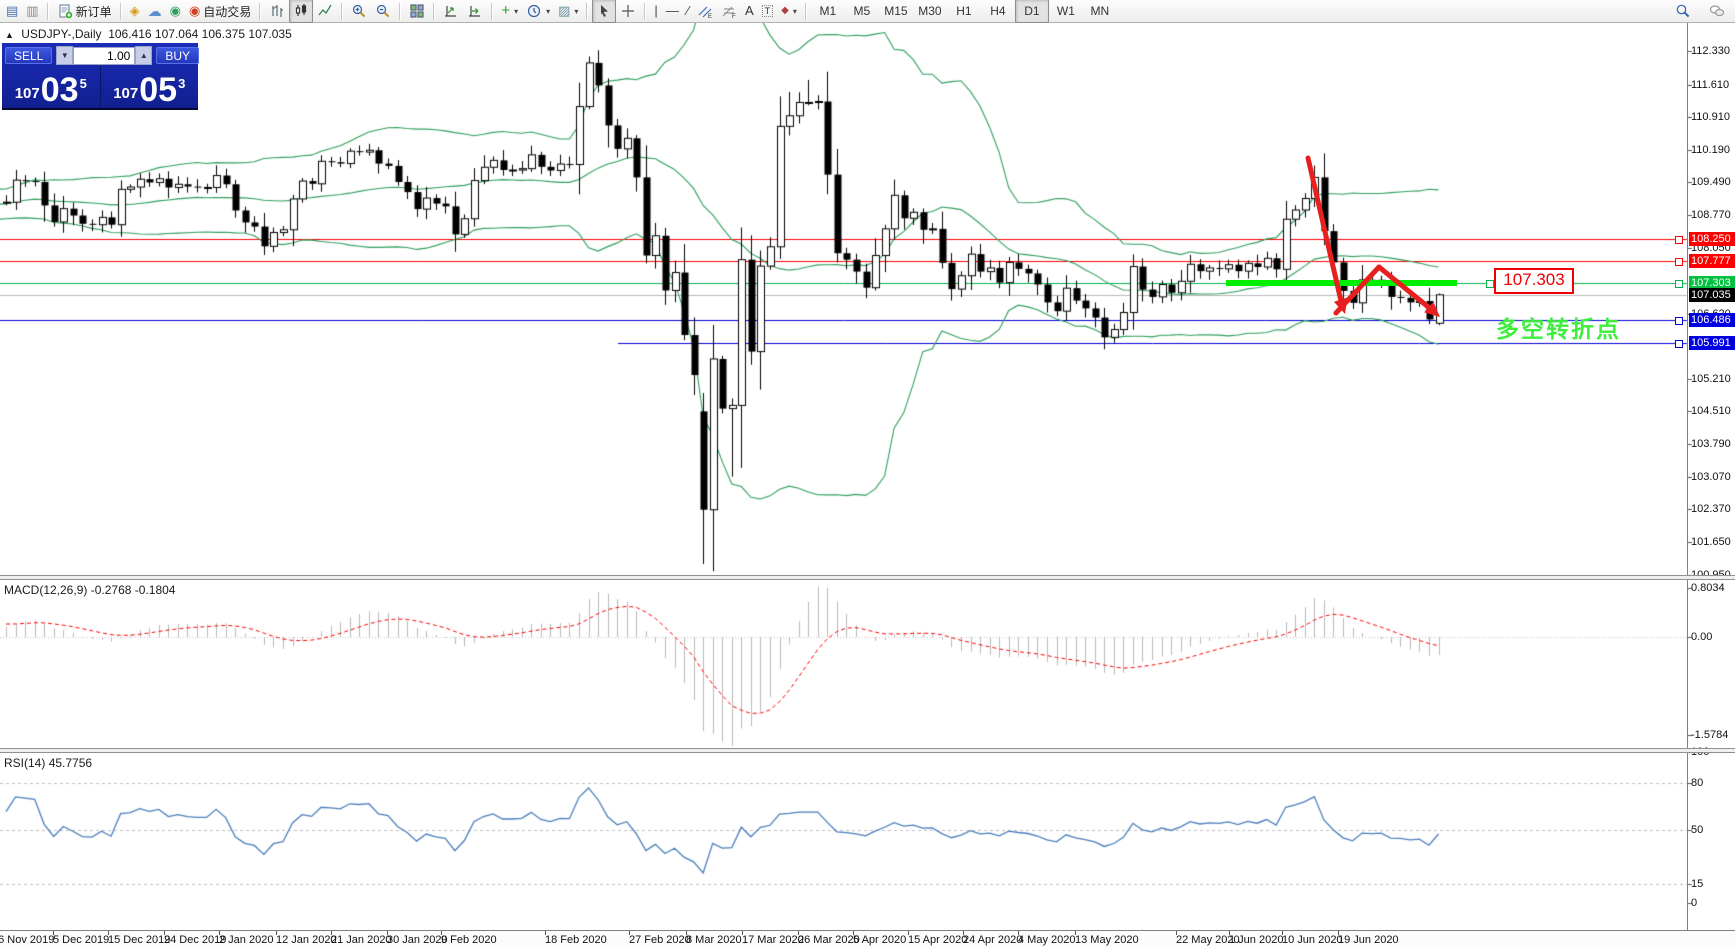 This screenshot has height=949, width=1735. I want to click on price-tick-label: 110.910, so click(1710, 116).